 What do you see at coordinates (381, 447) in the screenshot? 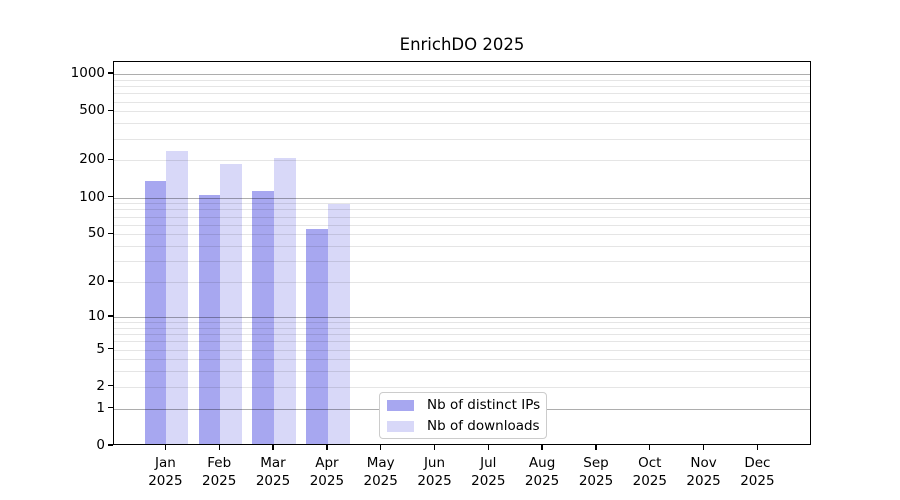
I see `xtick-mark-may` at bounding box center [381, 447].